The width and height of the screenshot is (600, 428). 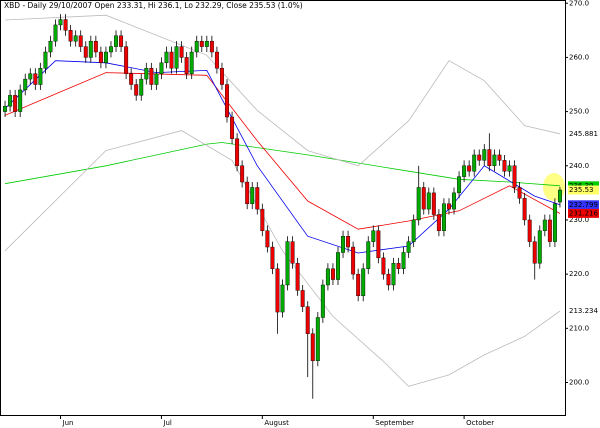 What do you see at coordinates (480, 423) in the screenshot?
I see `x-tick-label: October` at bounding box center [480, 423].